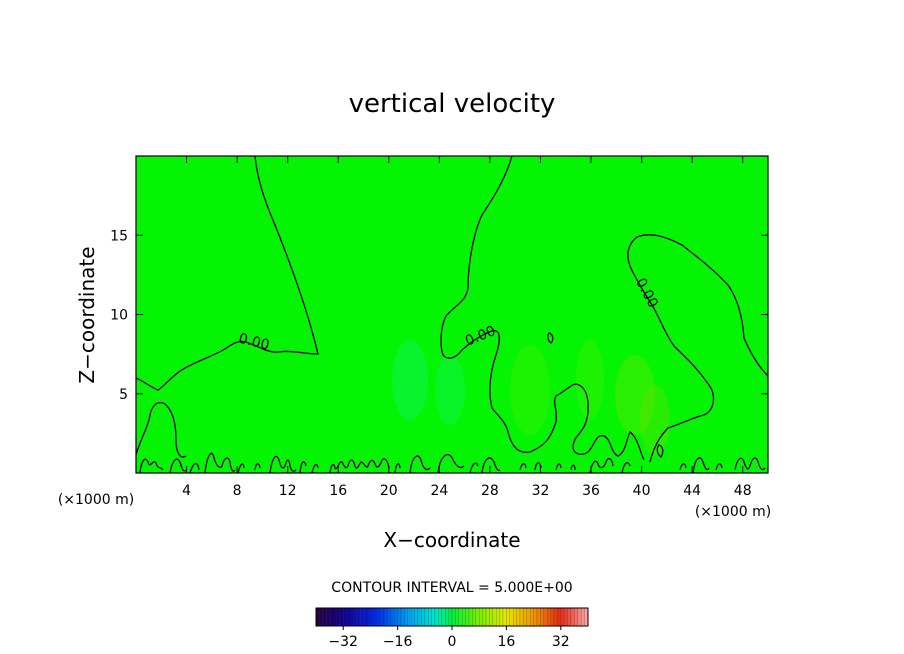 The width and height of the screenshot is (904, 654). I want to click on colorbar-tick-label: 32, so click(561, 642).